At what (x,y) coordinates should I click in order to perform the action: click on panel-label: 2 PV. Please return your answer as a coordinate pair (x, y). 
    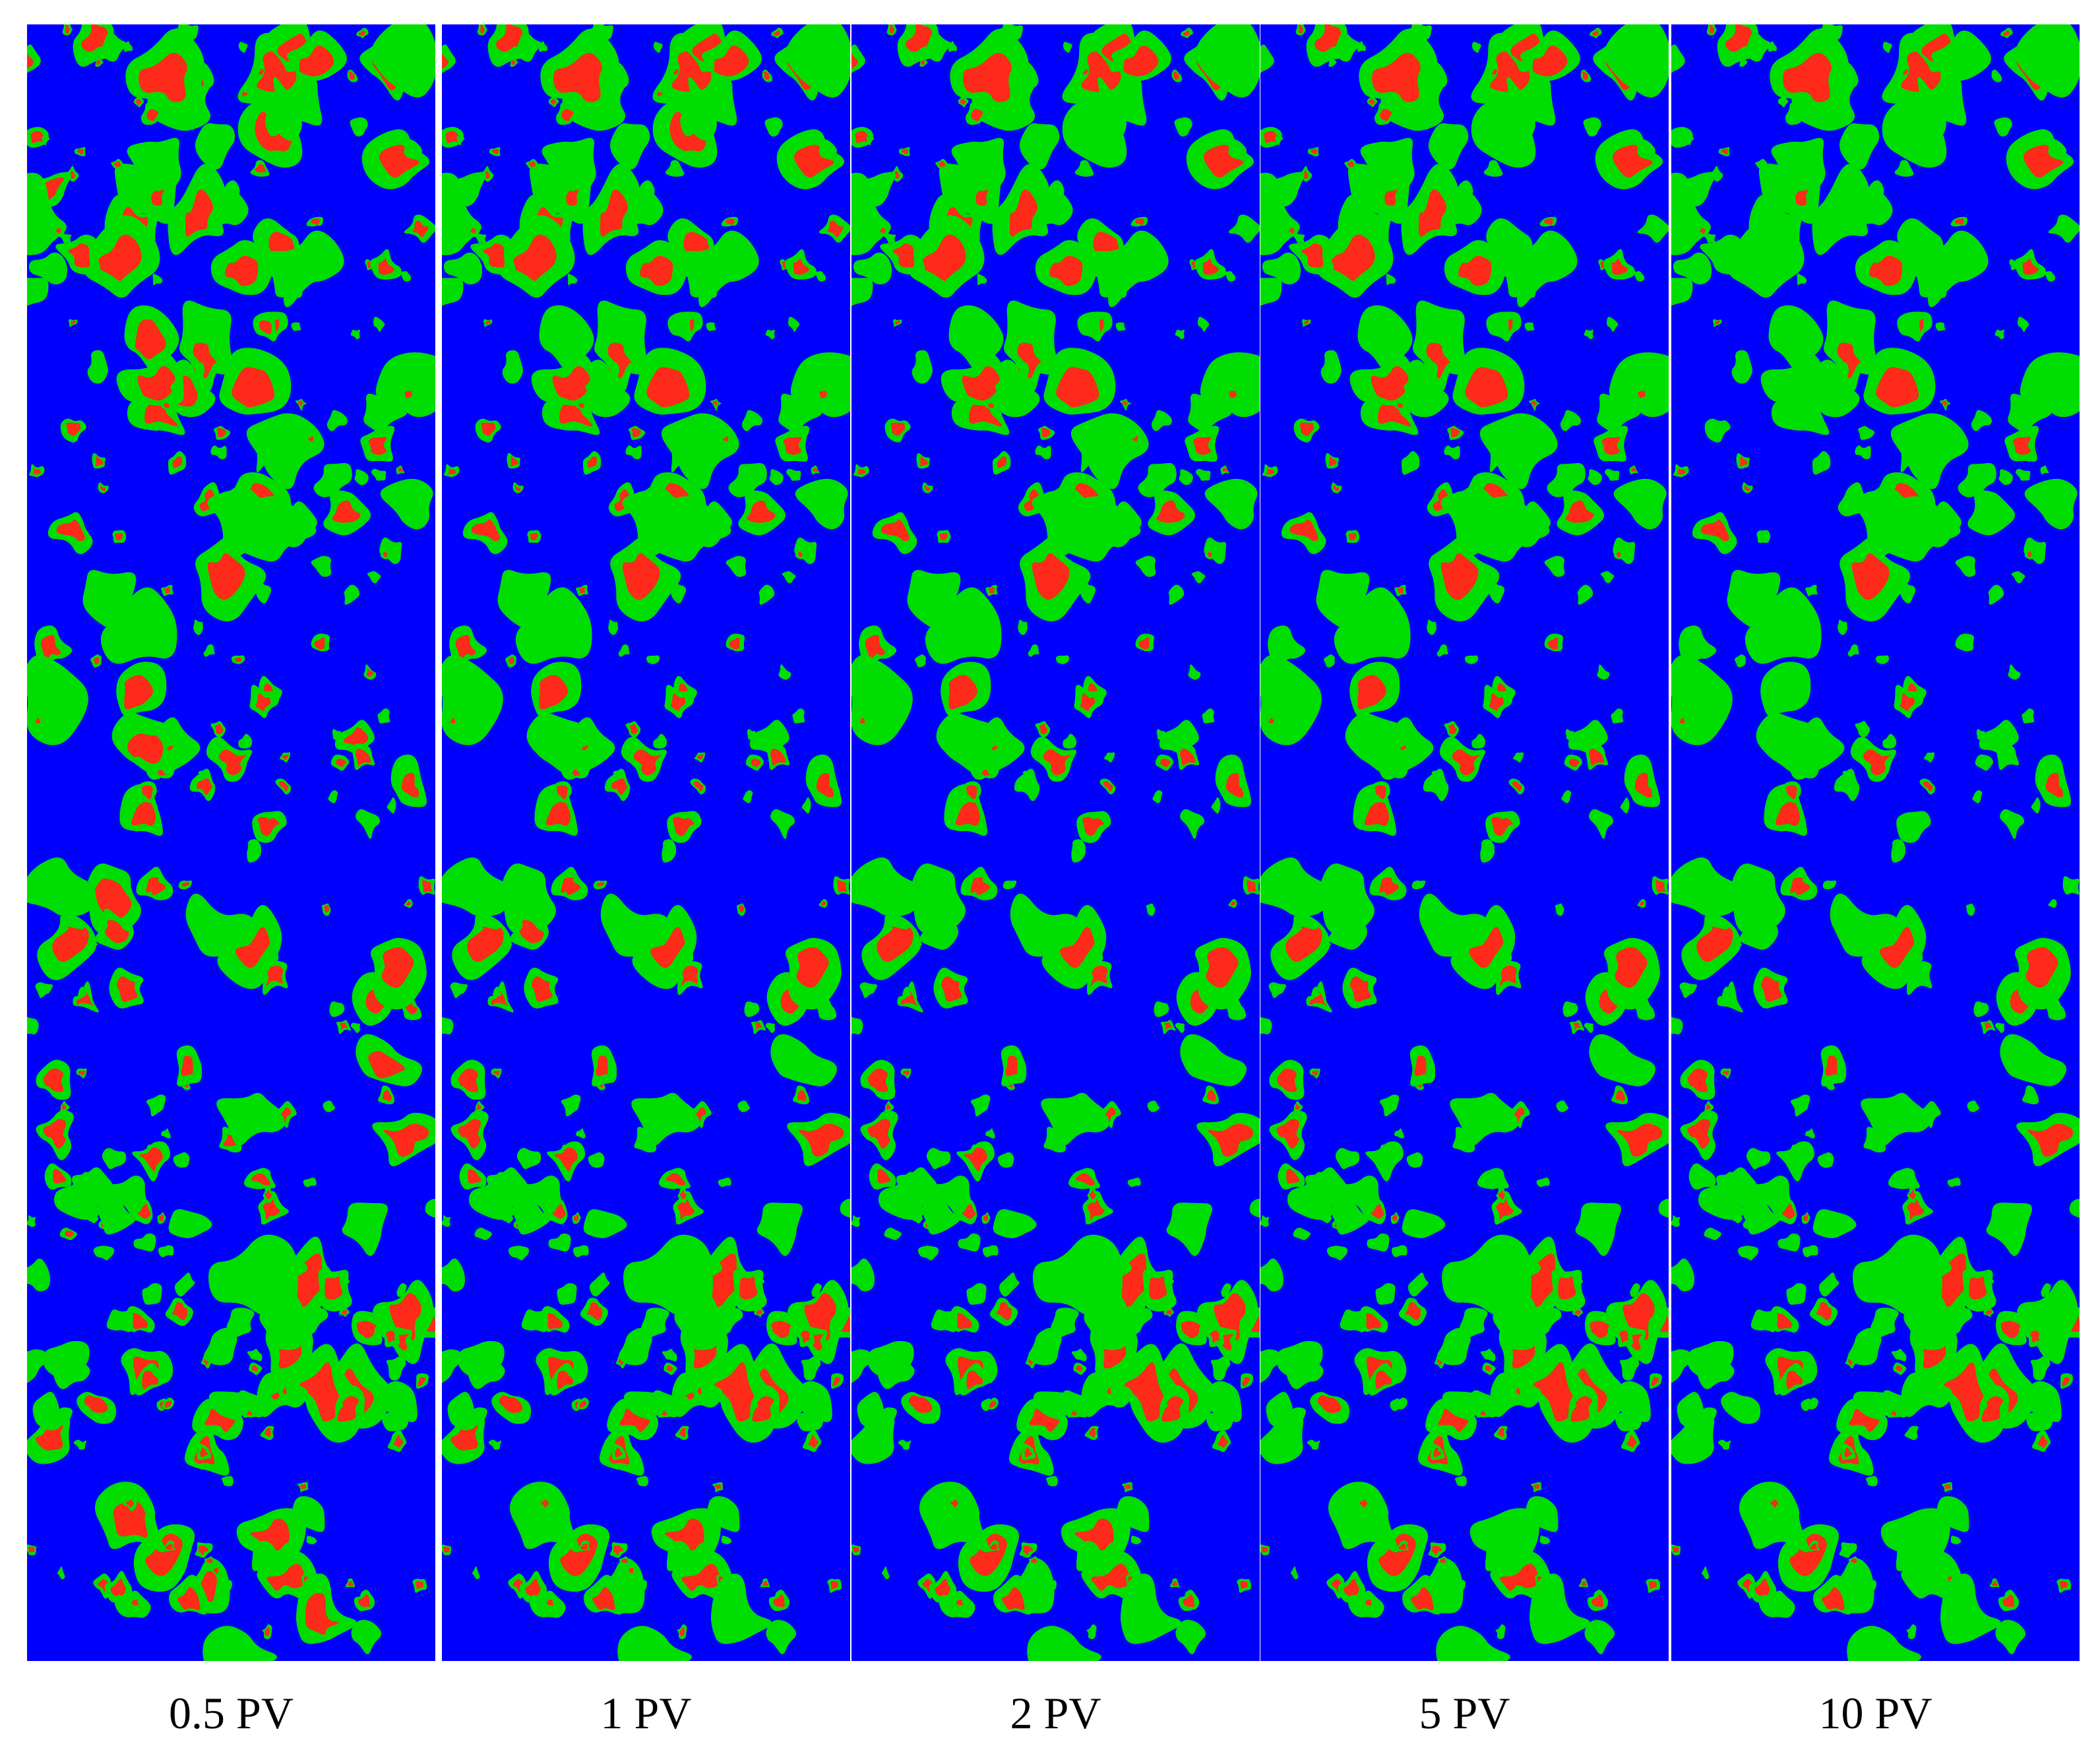
    Looking at the image, I should click on (1055, 1713).